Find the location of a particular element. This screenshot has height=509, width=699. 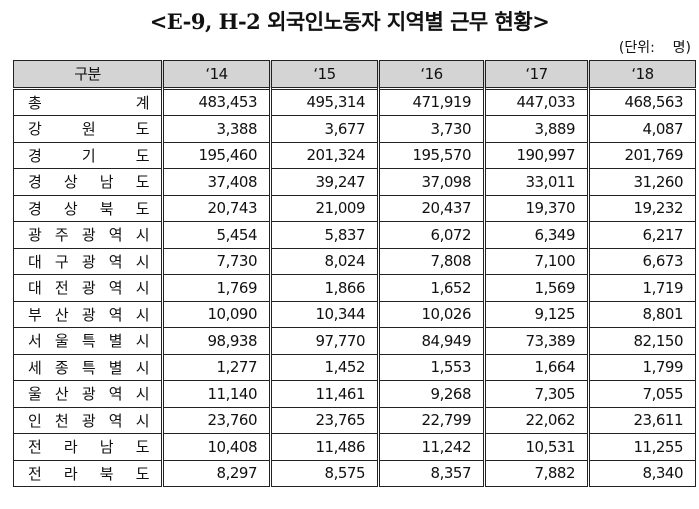

table-row: 총 계 483,453 495,314 471,919 447,033 468,563 is located at coordinates (354, 101).